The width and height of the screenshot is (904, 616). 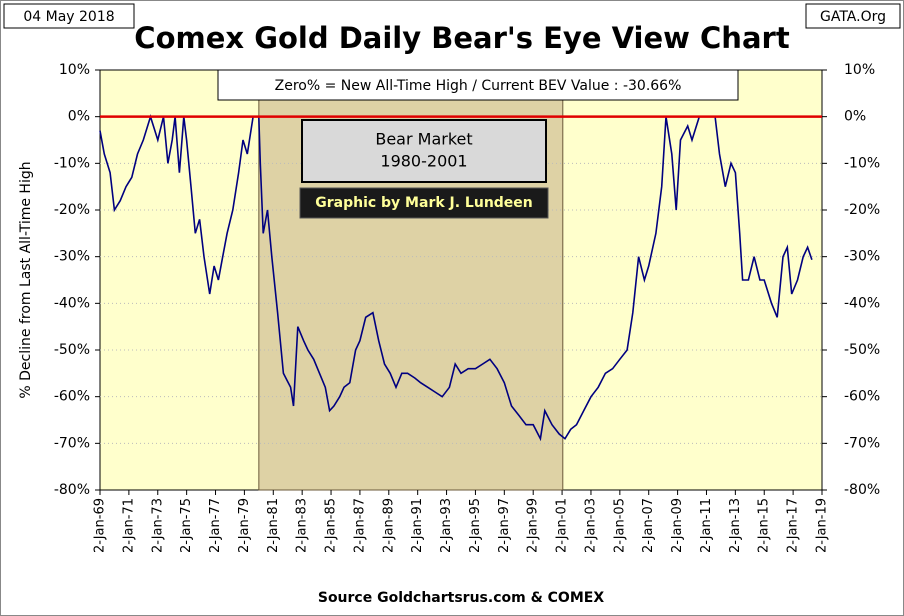 I want to click on x-tick-label: 2-Jan-75, so click(x=186, y=525).